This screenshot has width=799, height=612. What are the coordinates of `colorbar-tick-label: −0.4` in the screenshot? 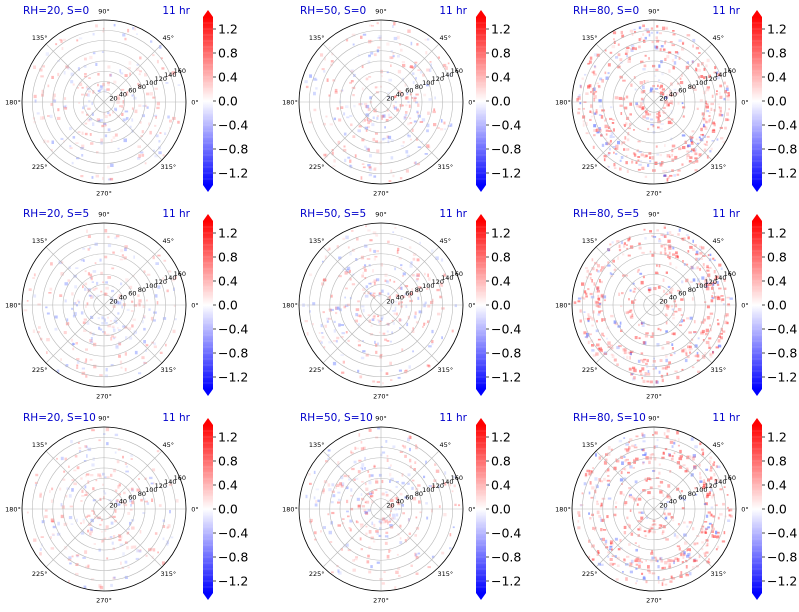 It's located at (782, 125).